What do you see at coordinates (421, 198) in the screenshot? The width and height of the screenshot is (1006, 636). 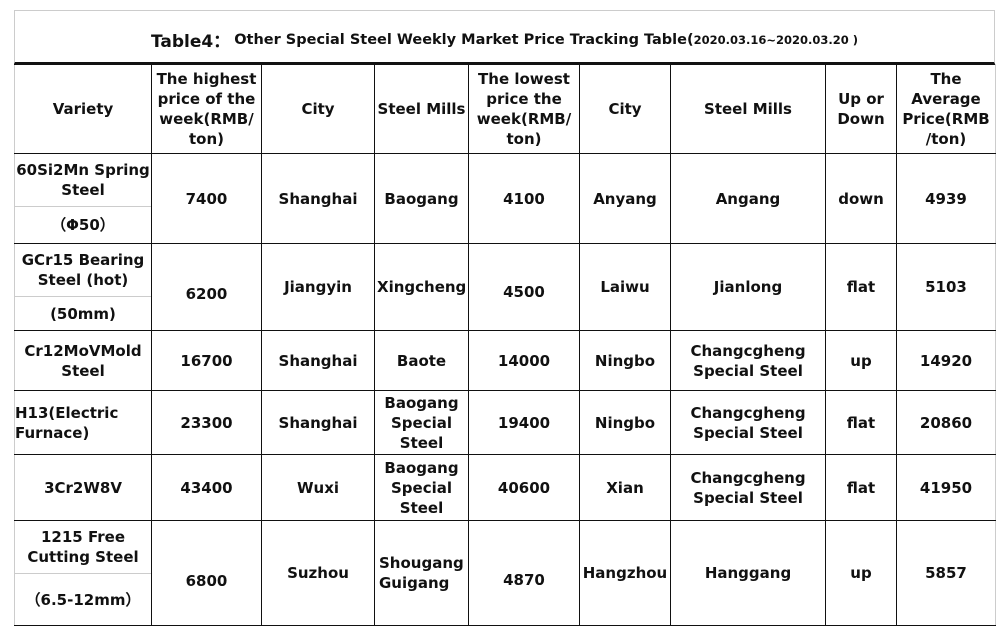 I see `high-steel-mill: Baogang` at bounding box center [421, 198].